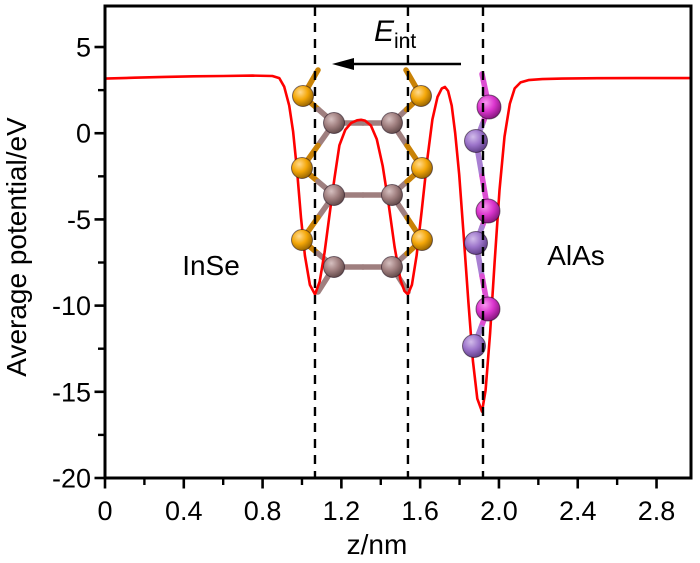  Describe the element at coordinates (396, 64) in the screenshot. I see `eint-arrow` at that location.